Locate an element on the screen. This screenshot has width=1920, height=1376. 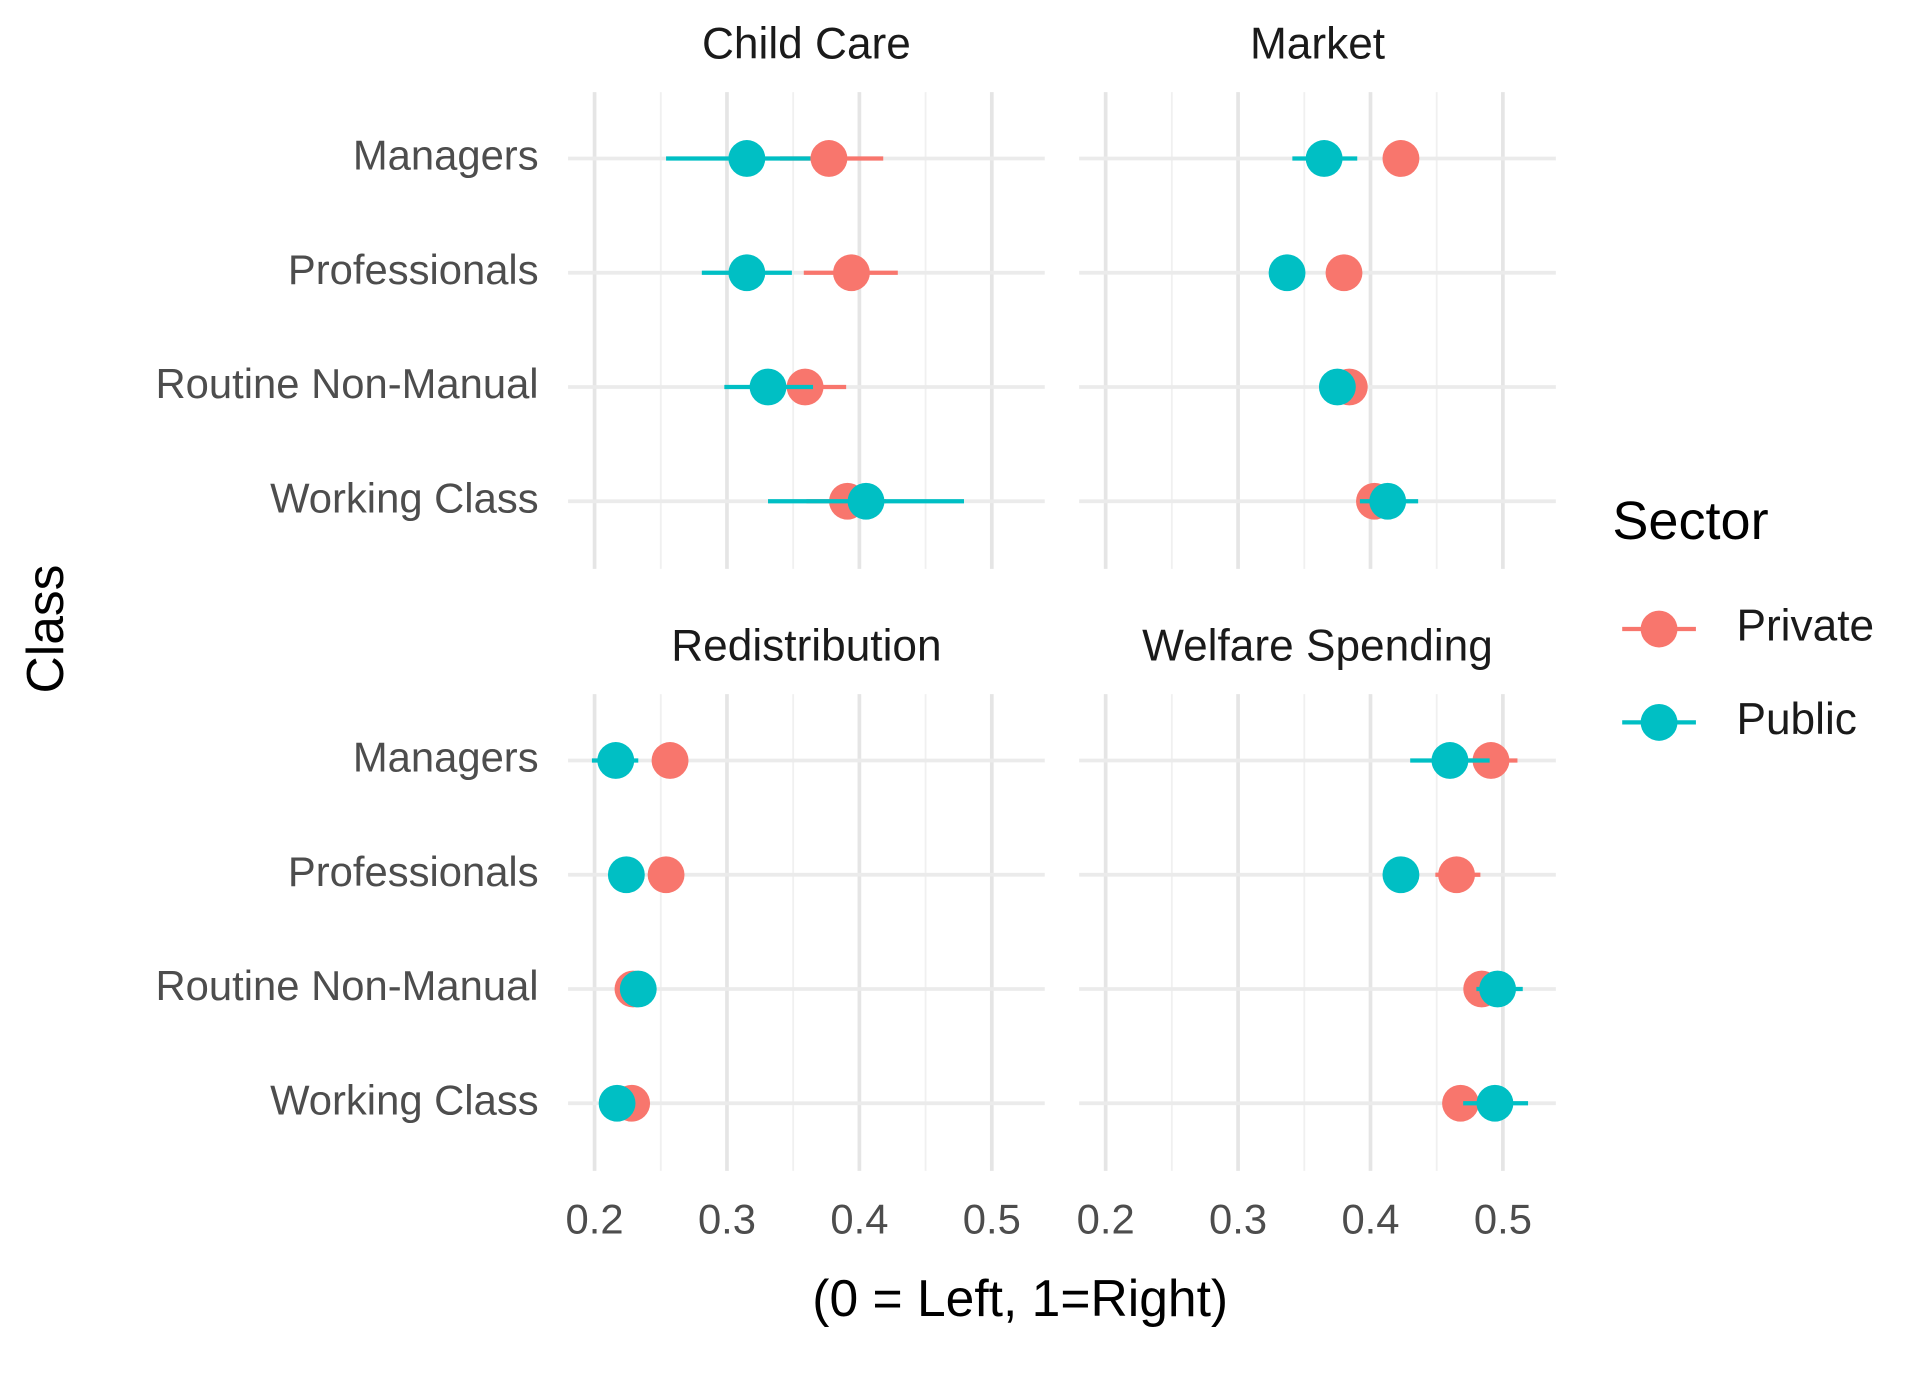
facet-title: Market is located at coordinates (1317, 43).